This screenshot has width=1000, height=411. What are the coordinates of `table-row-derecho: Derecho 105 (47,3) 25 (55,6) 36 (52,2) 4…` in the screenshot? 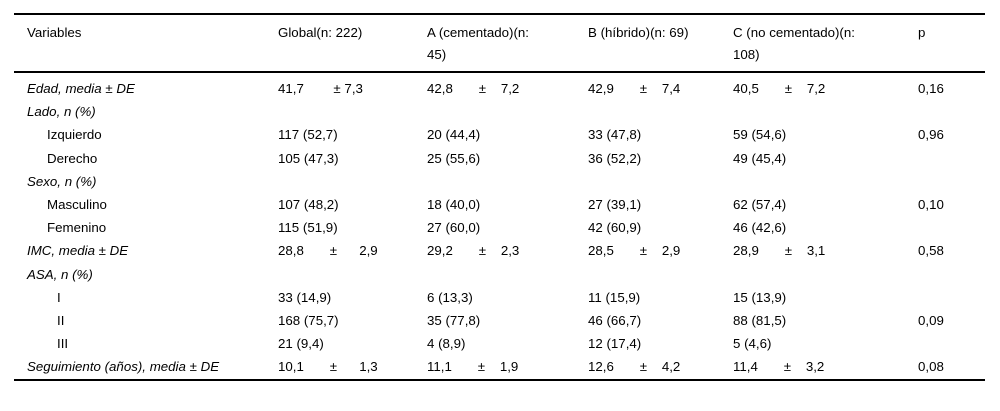 It's located at (499, 158).